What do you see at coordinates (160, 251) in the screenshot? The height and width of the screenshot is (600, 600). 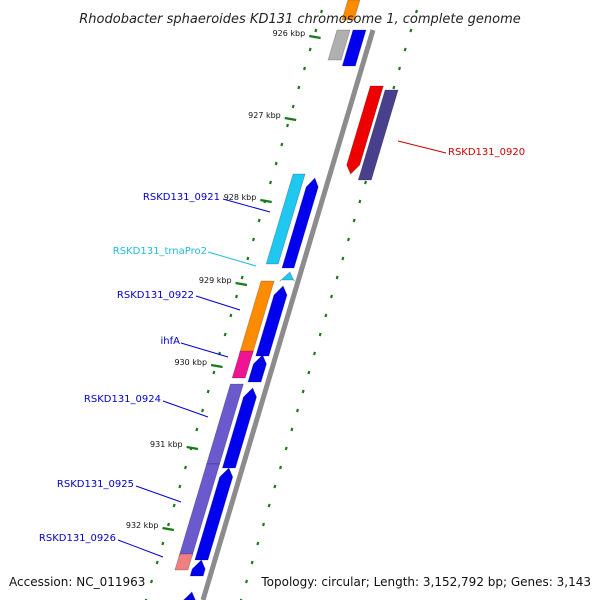 I see `gene-label: RSKD131_trnaPro2` at bounding box center [160, 251].